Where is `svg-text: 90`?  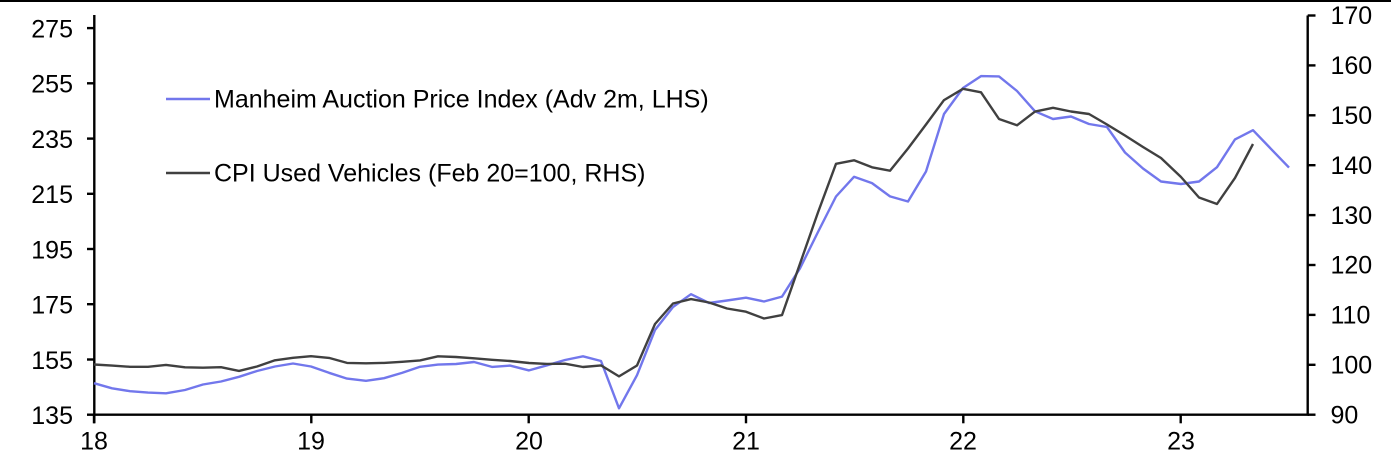 svg-text: 90 is located at coordinates (1345, 415).